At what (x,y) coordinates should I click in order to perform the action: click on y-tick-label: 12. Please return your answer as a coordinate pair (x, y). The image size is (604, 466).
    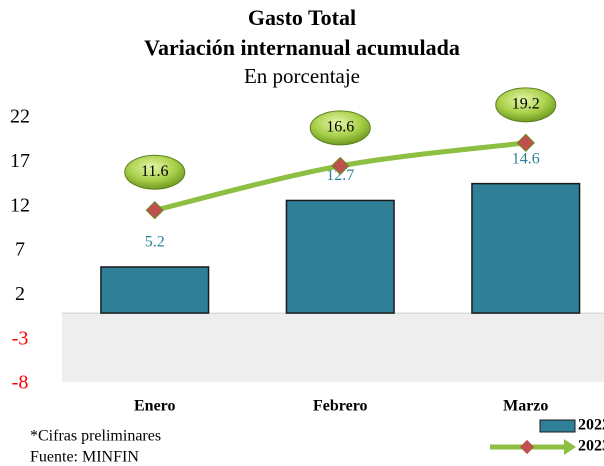
    Looking at the image, I should click on (20, 205).